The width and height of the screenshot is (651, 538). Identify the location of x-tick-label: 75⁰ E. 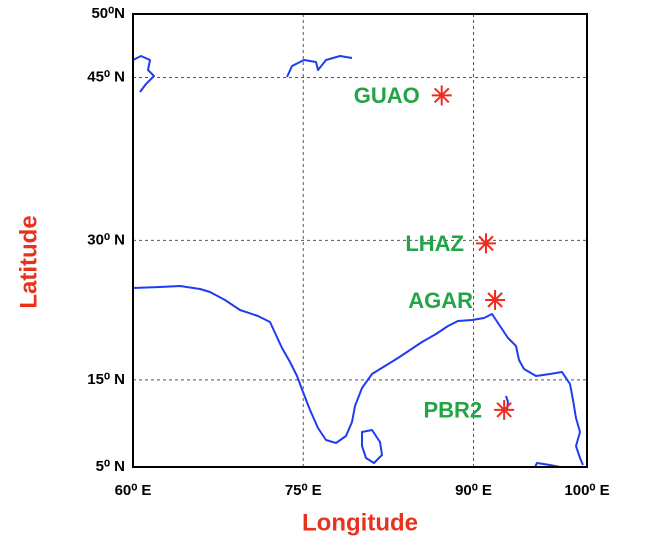
(303, 490).